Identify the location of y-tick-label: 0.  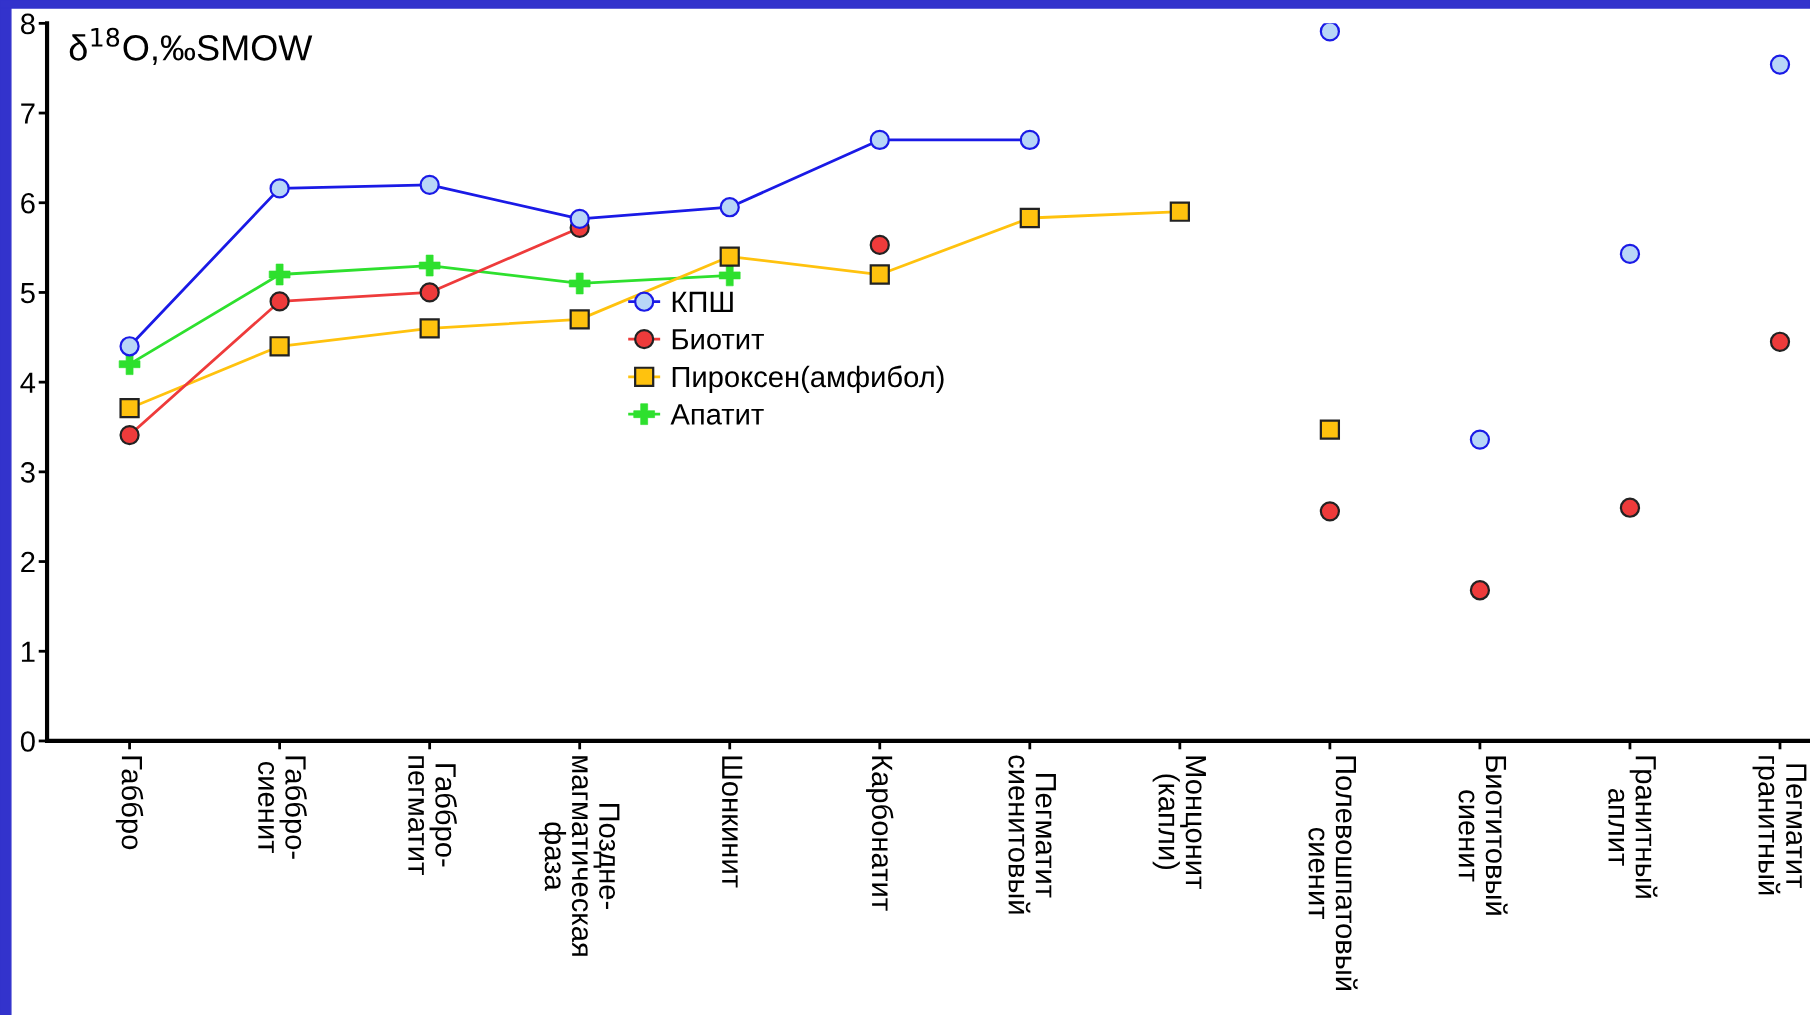
(27, 741).